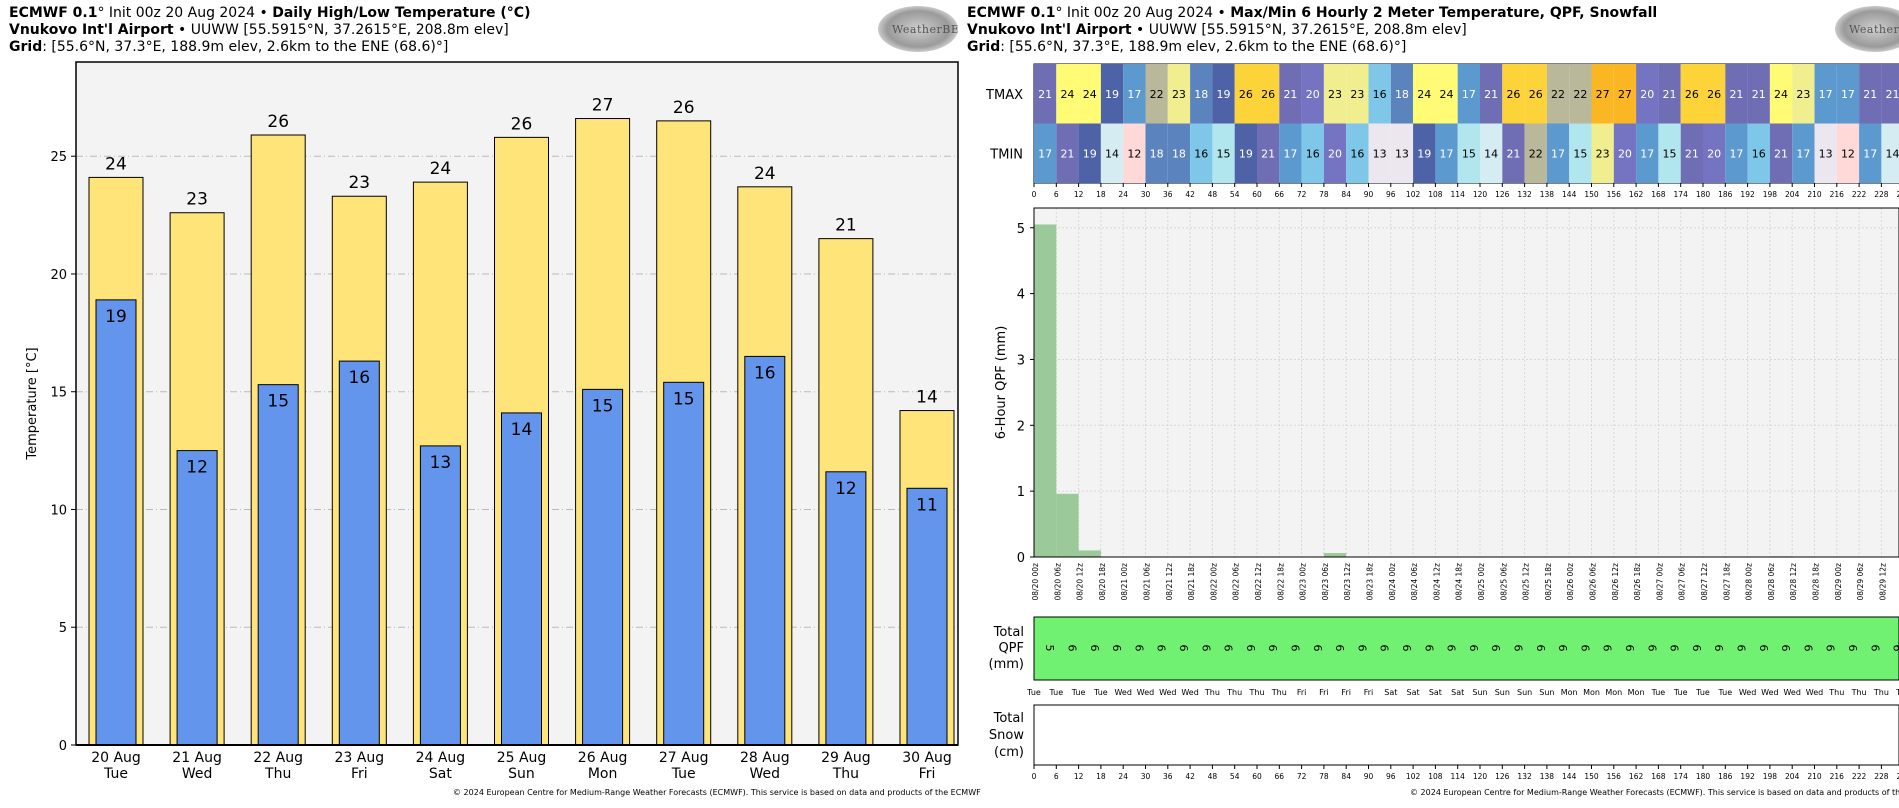  Describe the element at coordinates (1536, 94) in the screenshot. I see `tmax-value: 26` at that location.